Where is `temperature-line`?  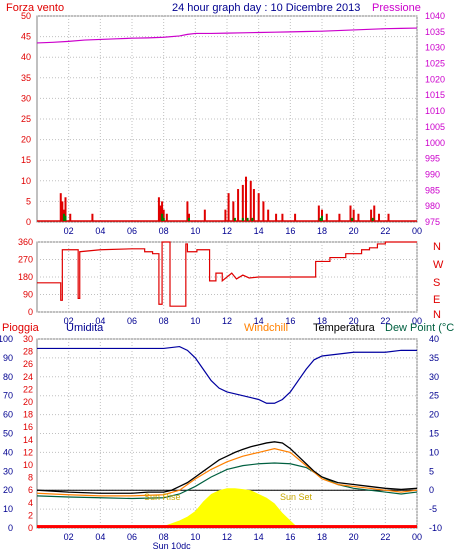 temperature-line is located at coordinates (227, 467).